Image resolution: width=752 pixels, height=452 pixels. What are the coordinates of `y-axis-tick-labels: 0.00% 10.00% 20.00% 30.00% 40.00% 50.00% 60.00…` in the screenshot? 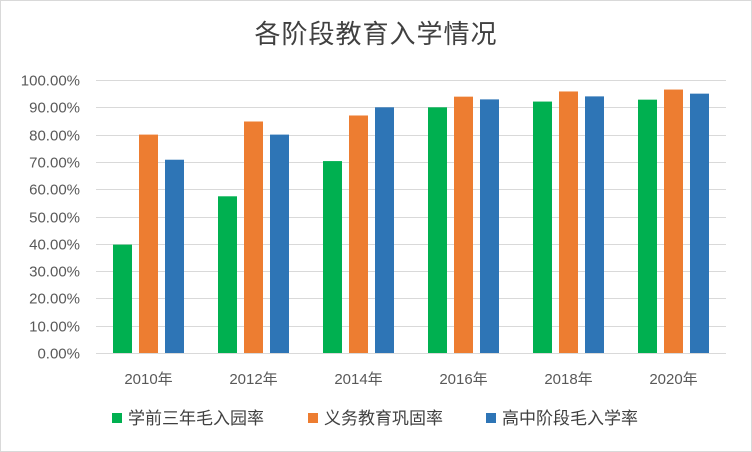 It's located at (50, 218).